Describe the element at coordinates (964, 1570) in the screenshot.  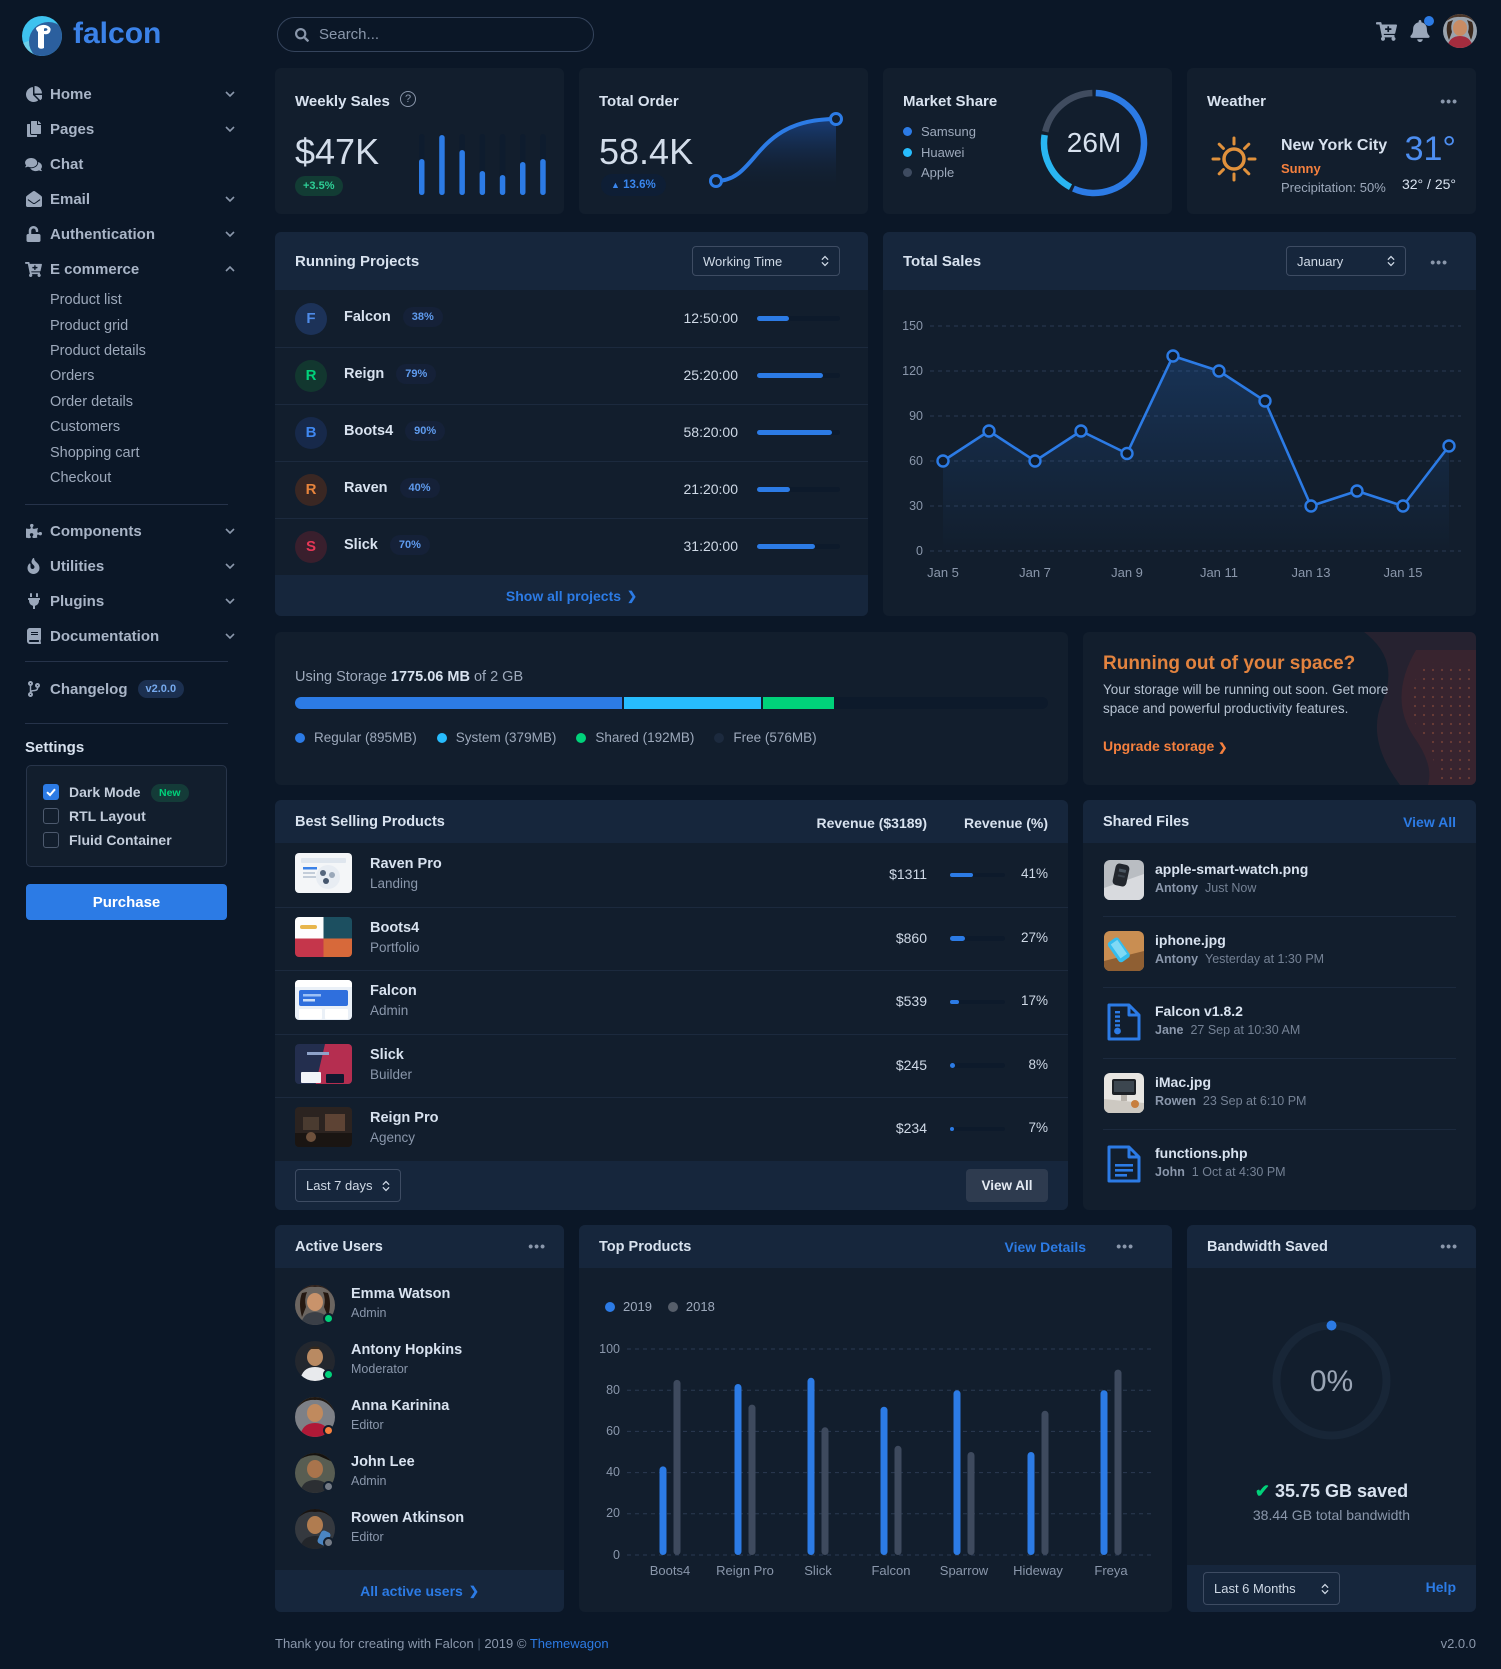
I see `svg-text: Sparrow` at that location.